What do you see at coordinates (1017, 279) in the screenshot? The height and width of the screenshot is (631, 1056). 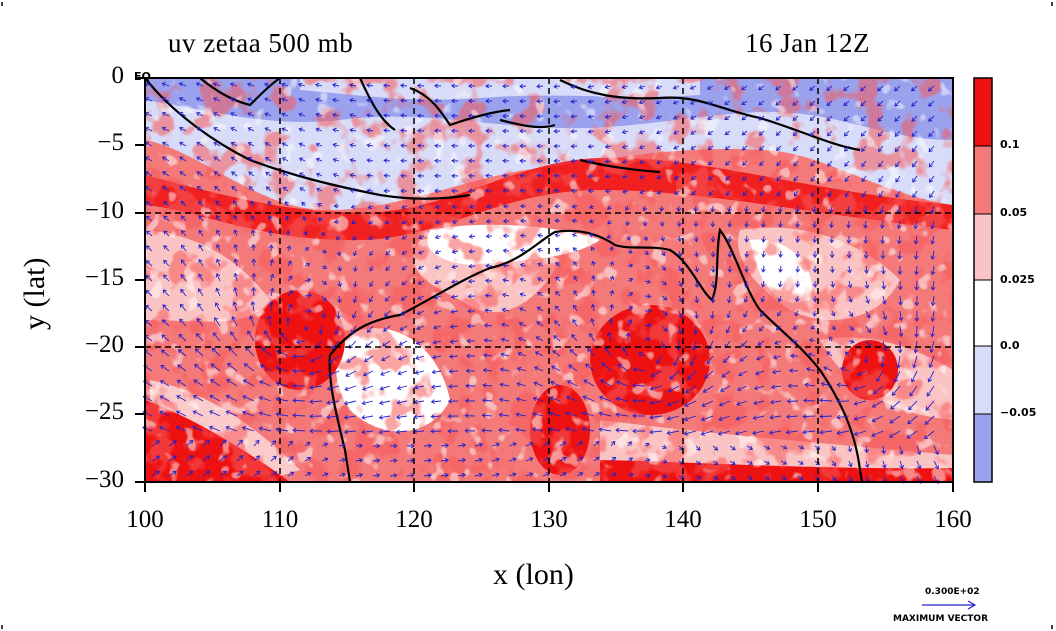 I see `colorbar-label: 0.025` at bounding box center [1017, 279].